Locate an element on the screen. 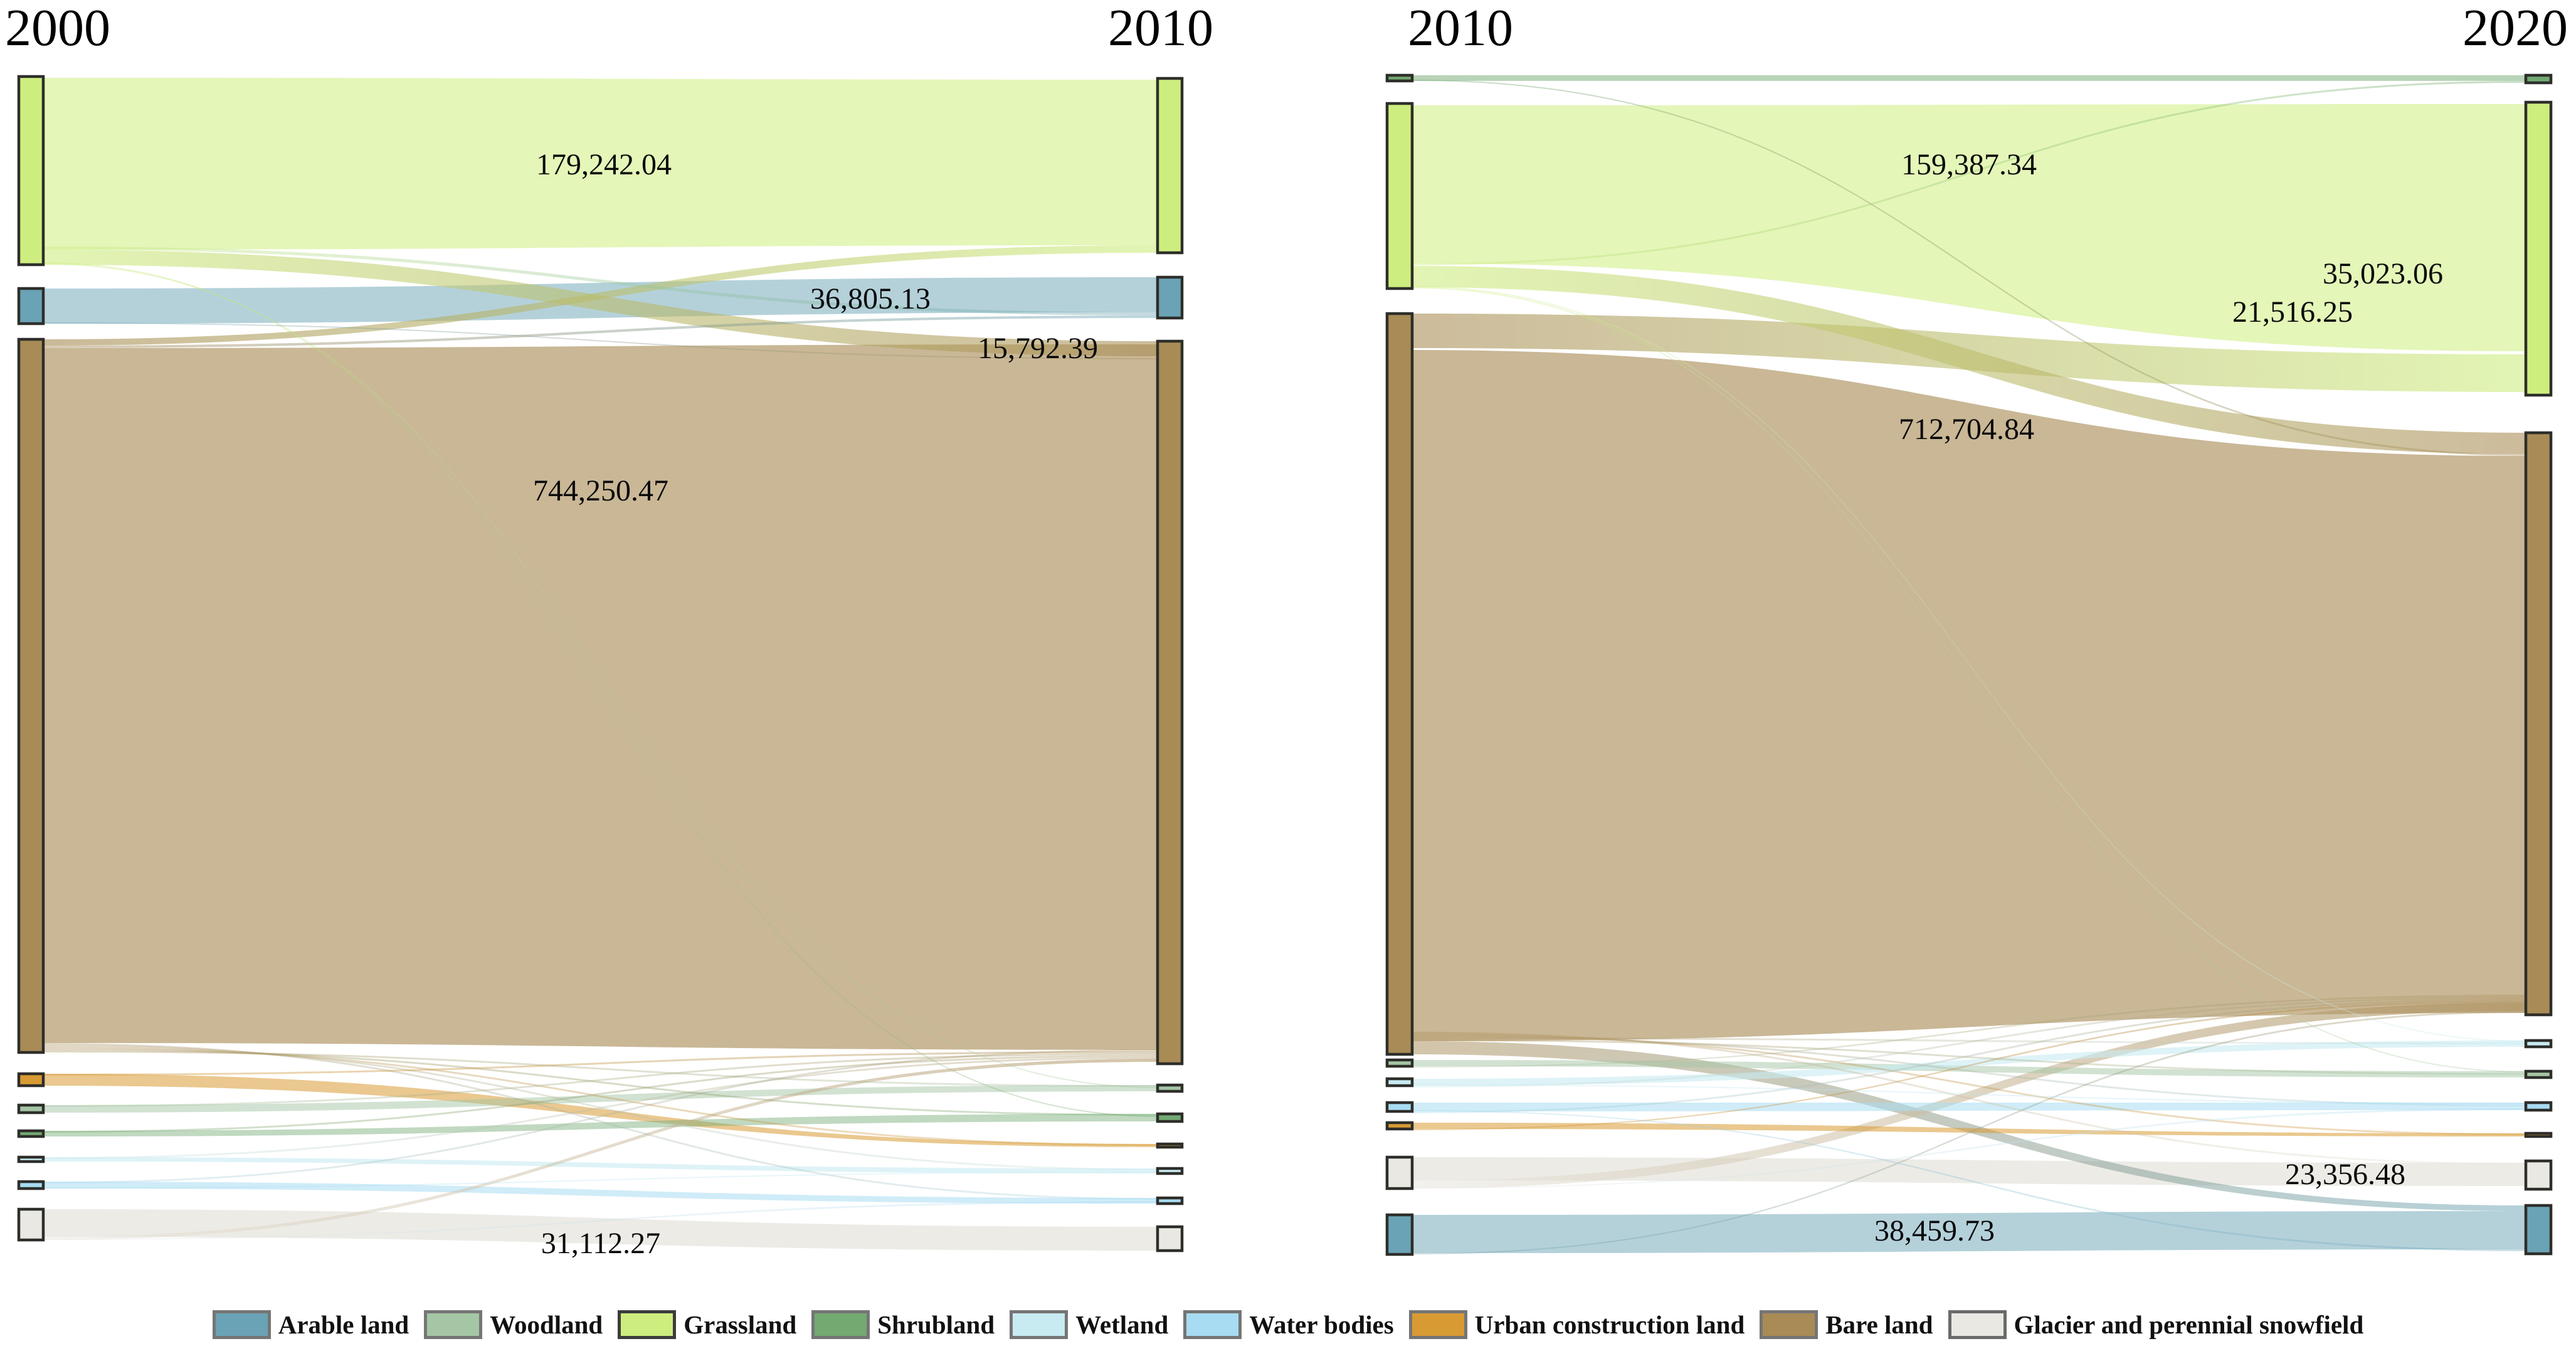 This screenshot has width=2576, height=1356. flow-value-bare-to-grassland: 35,023.06 is located at coordinates (2383, 273).